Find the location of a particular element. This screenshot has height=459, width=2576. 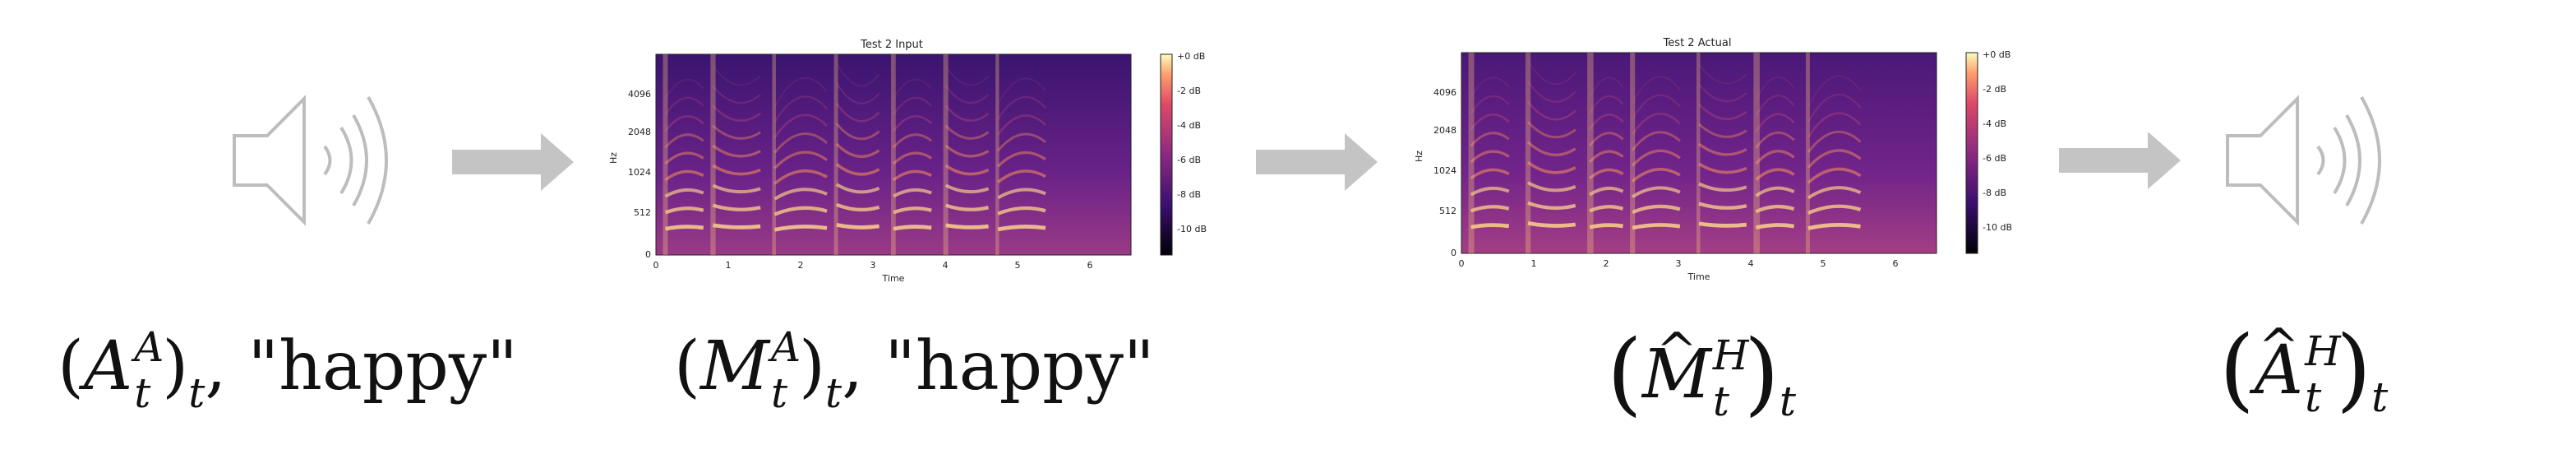

label-base: A is located at coordinates (2279, 371).